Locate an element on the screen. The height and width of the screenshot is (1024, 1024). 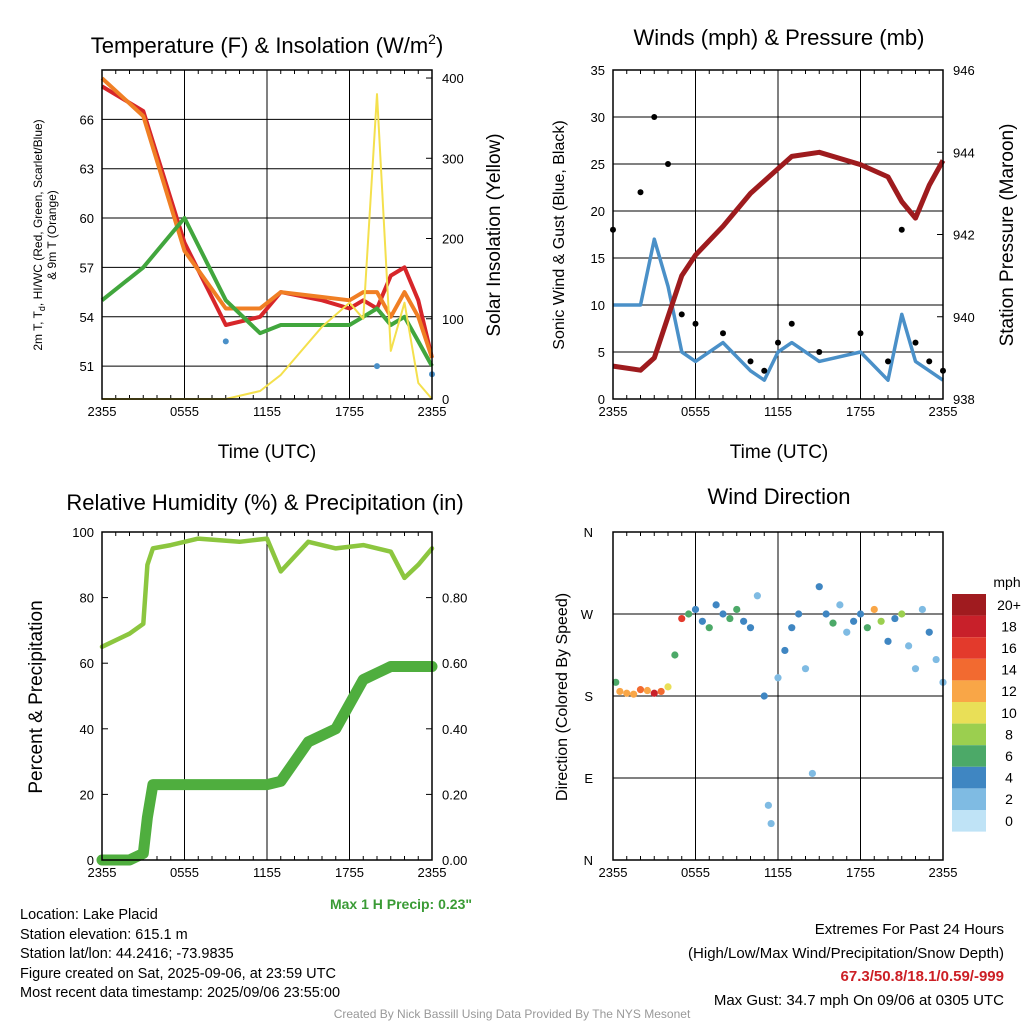
y2-tick-label: 944 is located at coordinates (964, 152).